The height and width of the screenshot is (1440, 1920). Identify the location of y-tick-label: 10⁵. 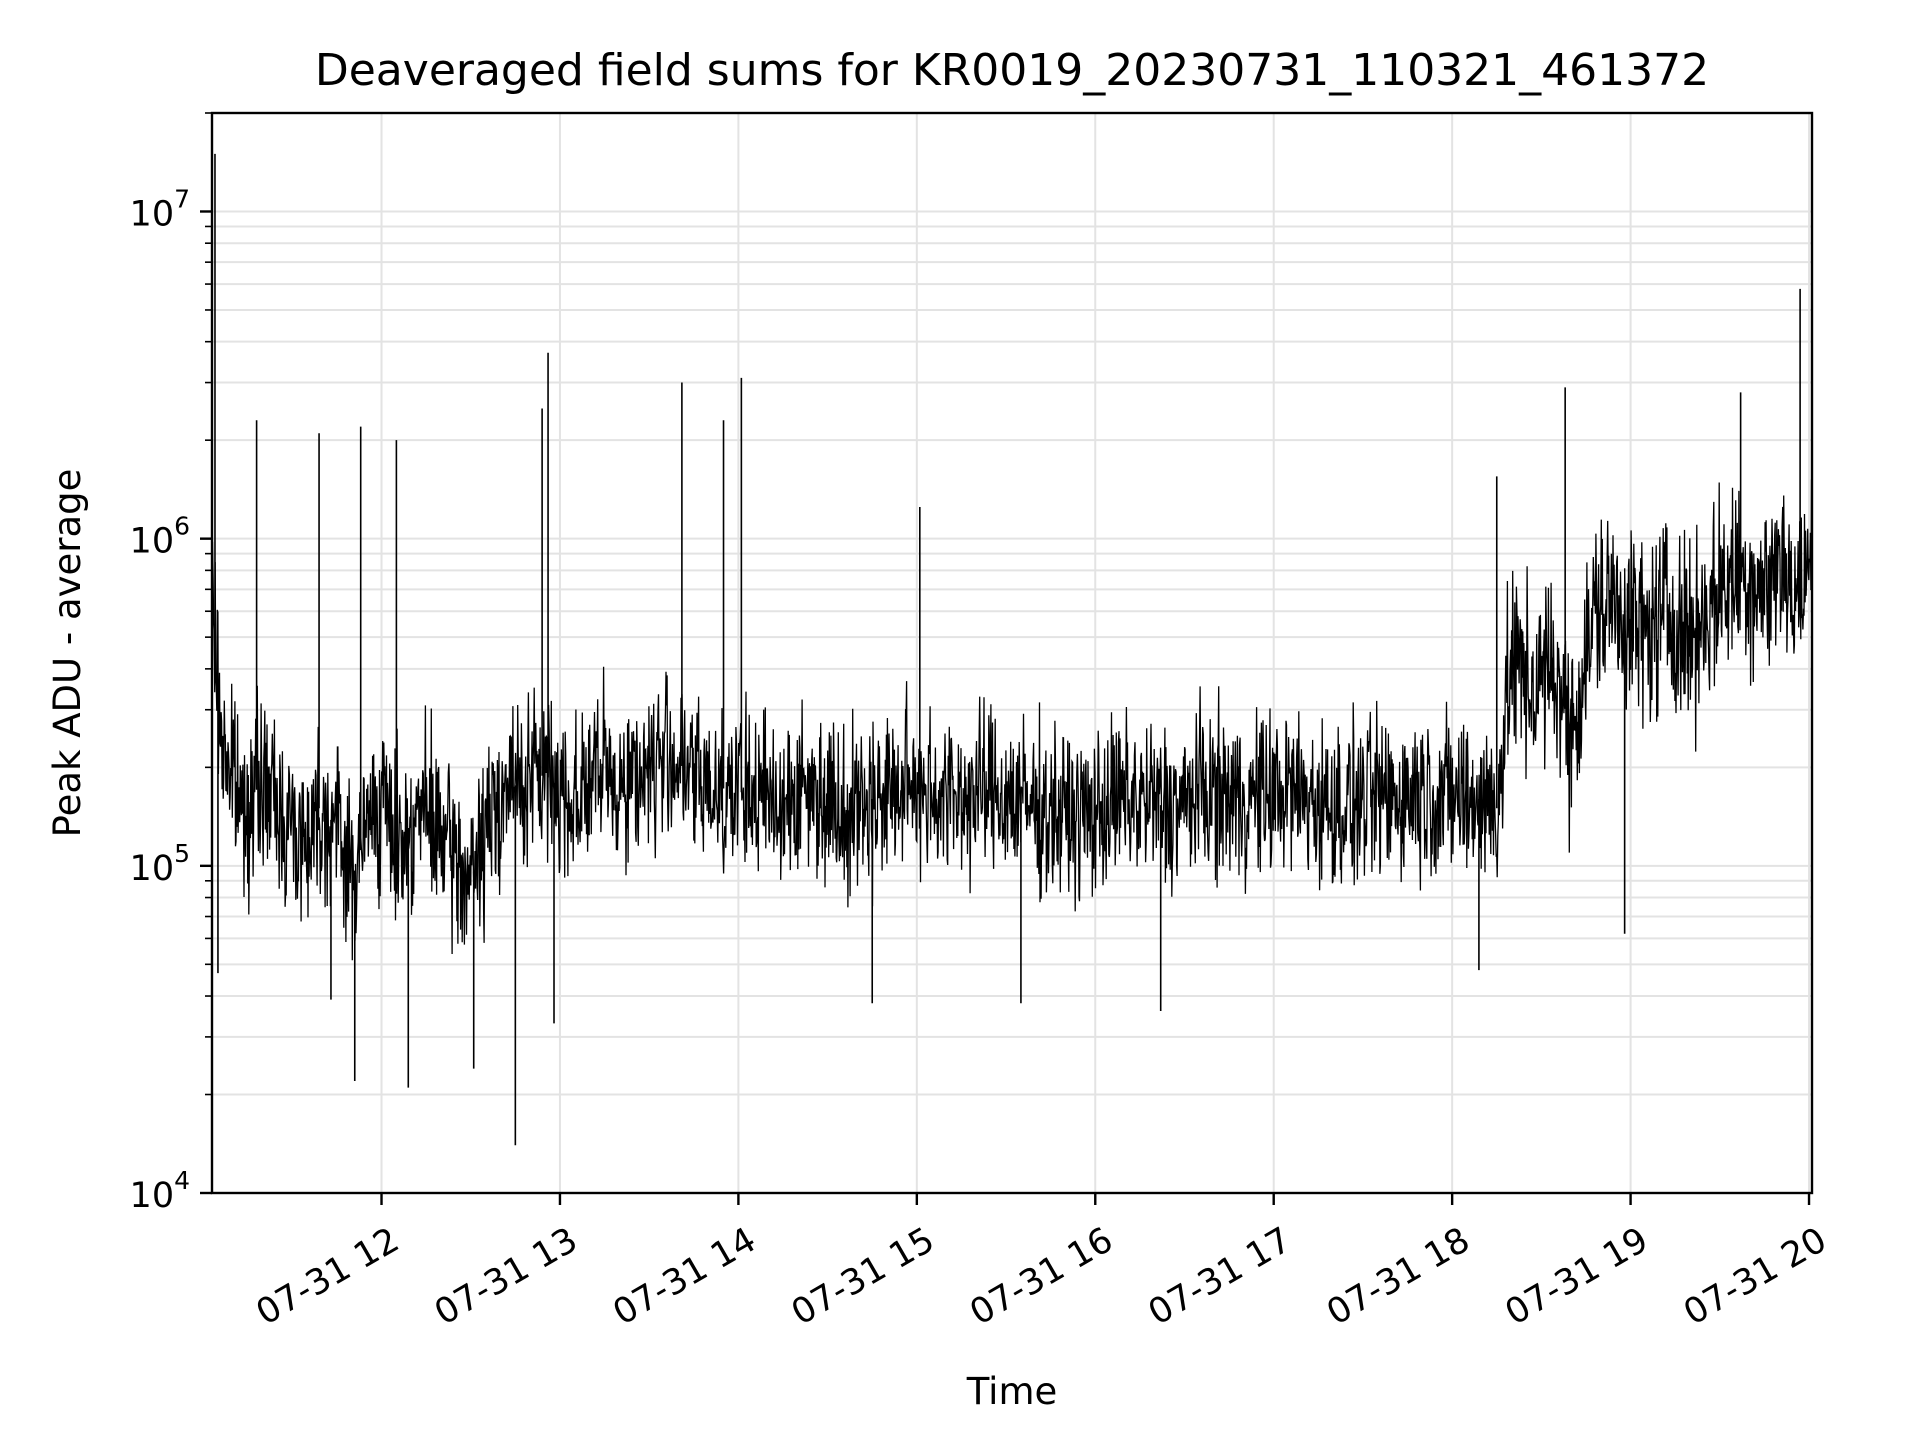
(160, 864).